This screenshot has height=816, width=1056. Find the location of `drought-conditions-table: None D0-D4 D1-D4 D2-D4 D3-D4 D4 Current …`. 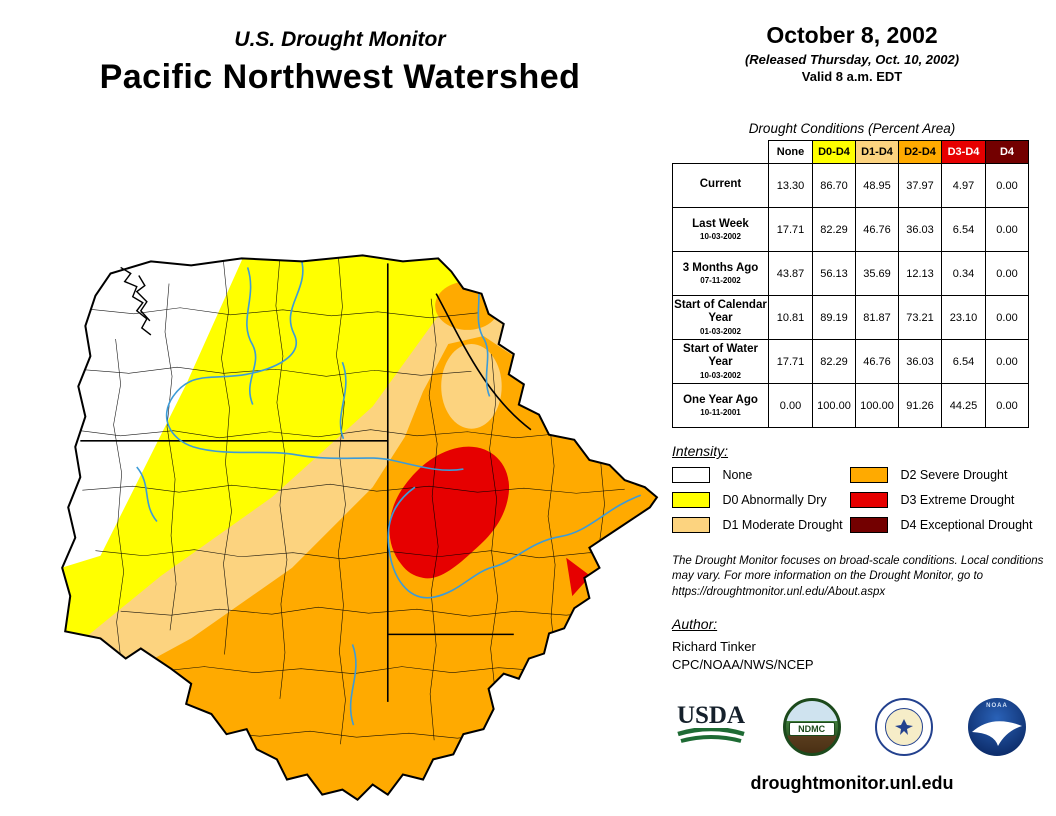

drought-conditions-table: None D0-D4 D1-D4 D2-D4 D3-D4 D4 Current … is located at coordinates (850, 284).